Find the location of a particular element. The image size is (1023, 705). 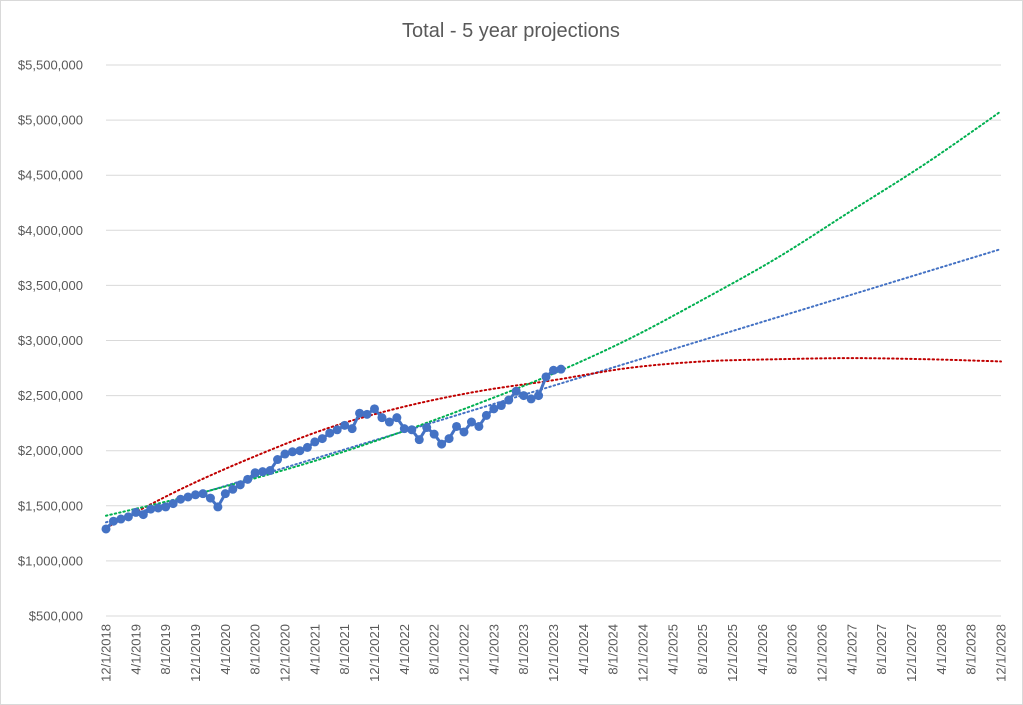

x-tick-label: 4/1/2024 is located at coordinates (583, 649).